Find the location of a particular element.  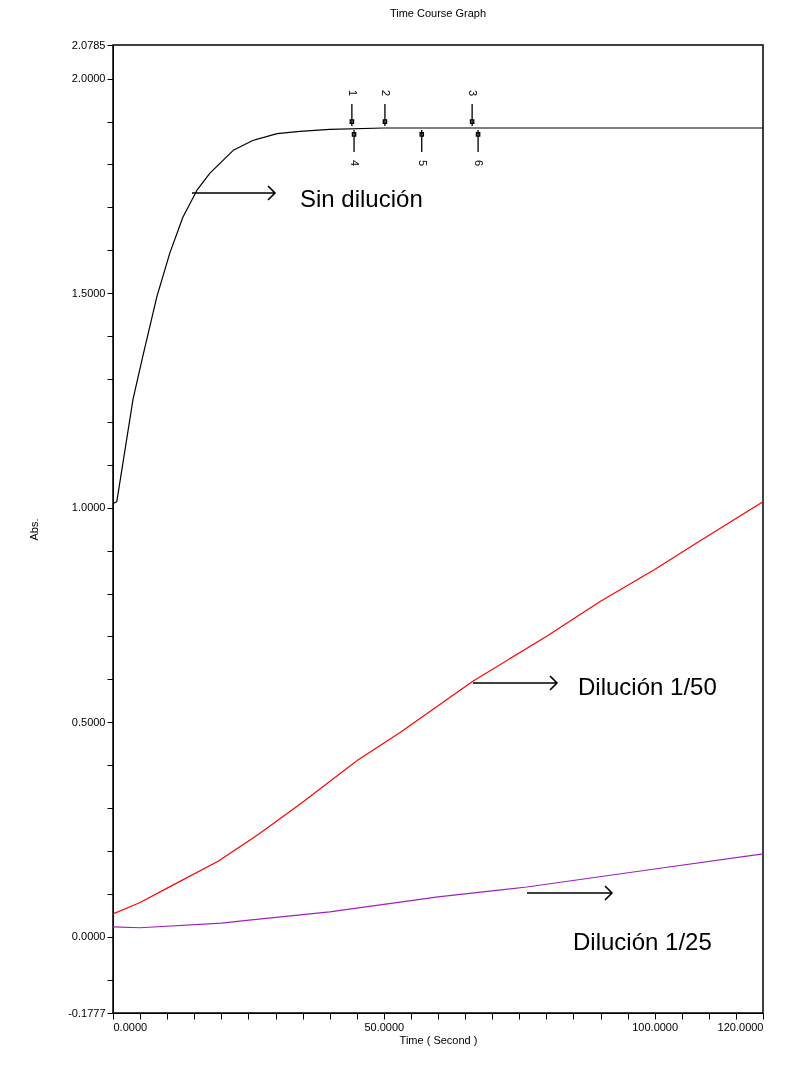

x-axis-title: Time ( Second ) is located at coordinates (438, 1039).